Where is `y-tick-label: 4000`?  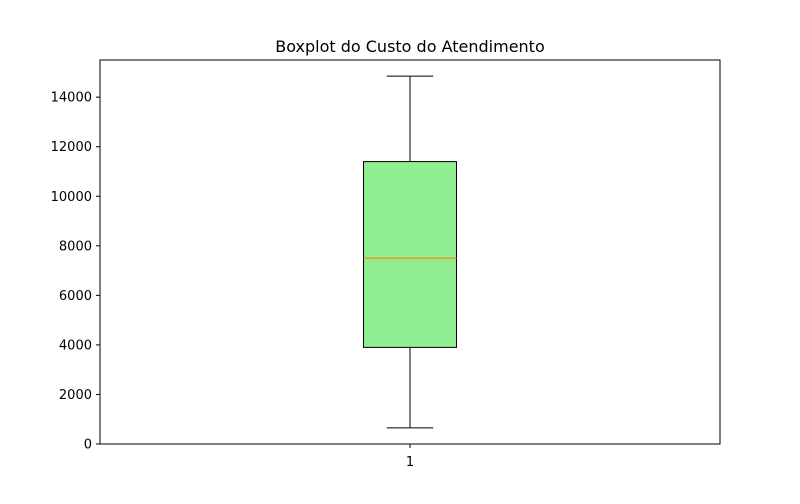
y-tick-label: 4000 is located at coordinates (75, 345).